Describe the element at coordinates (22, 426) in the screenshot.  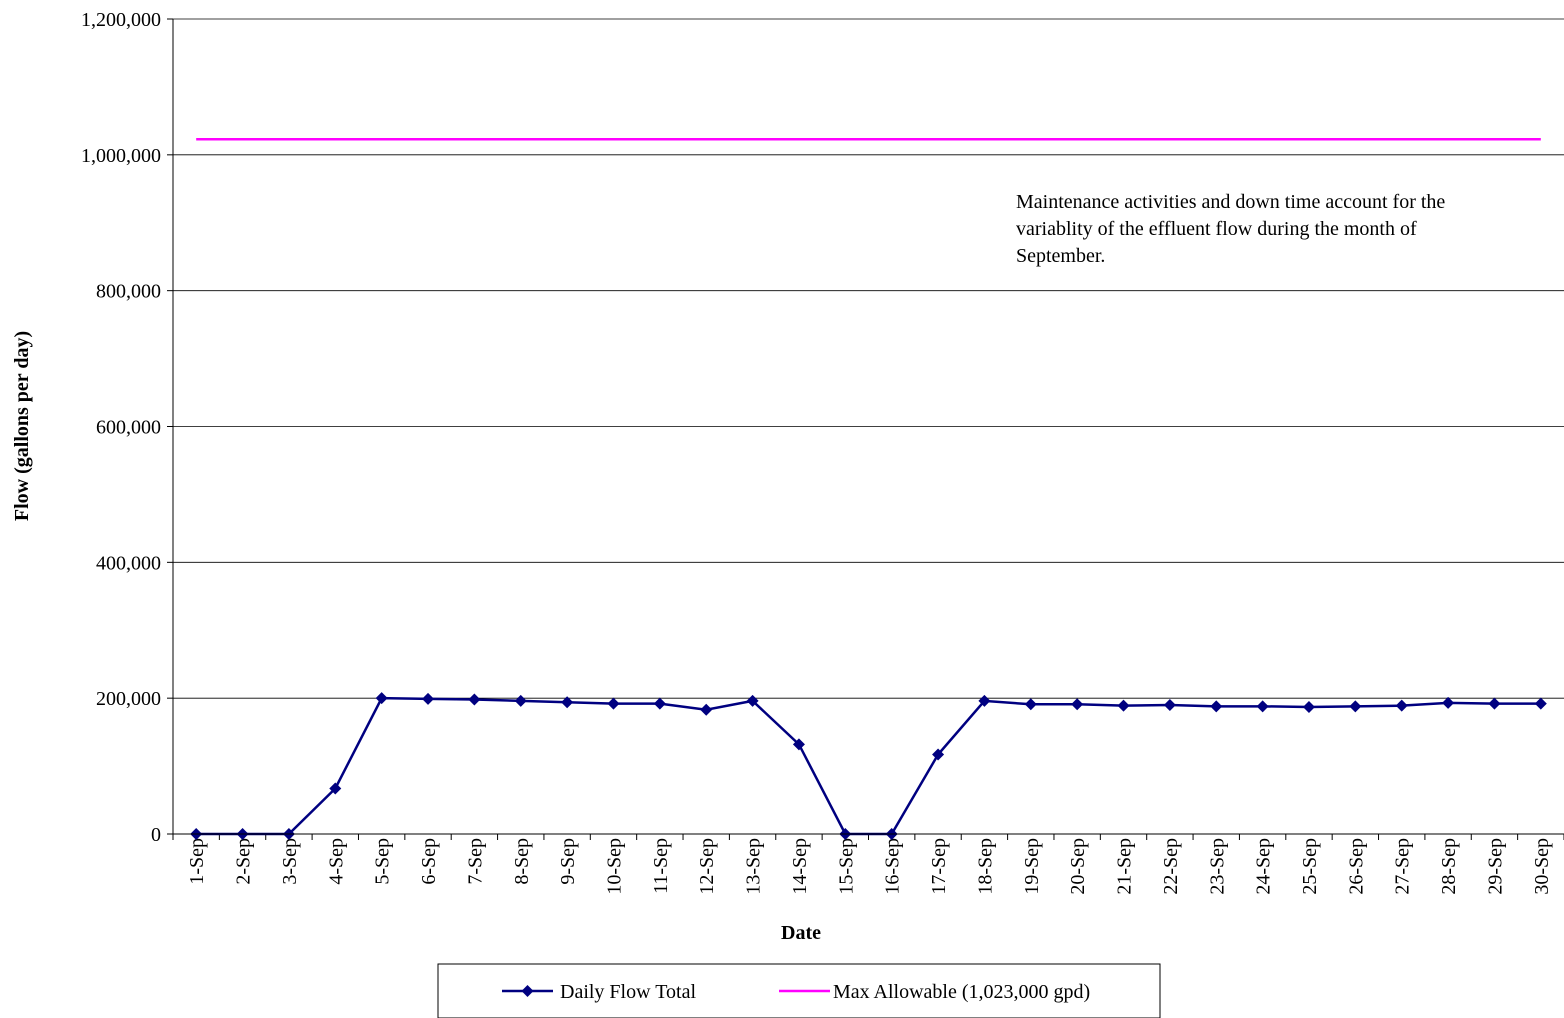
I see `y-axis-title: Flow (gallons per day)` at that location.